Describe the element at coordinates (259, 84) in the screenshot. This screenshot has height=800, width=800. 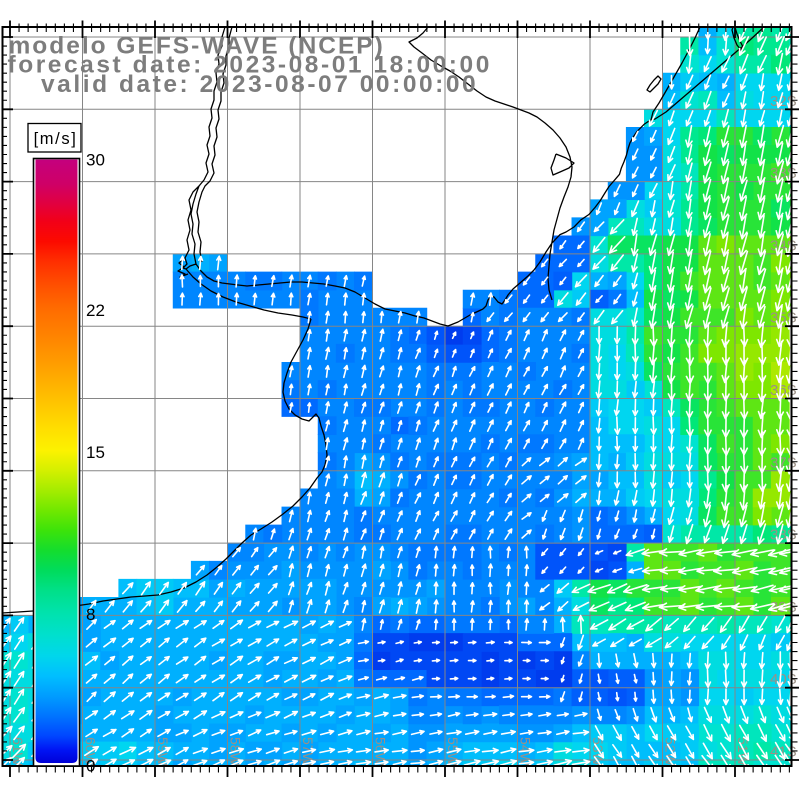
I see `svg-text:valid date: 2023-08-07 00:00:0: valid date: 2023-08-07 00:00:00` at that location.